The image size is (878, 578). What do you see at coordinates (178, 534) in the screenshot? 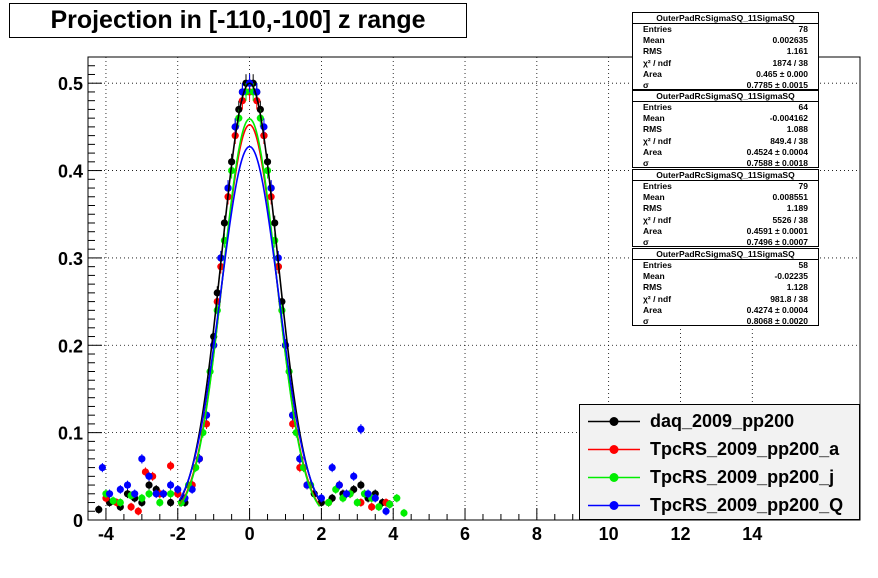
I see `x-tick-label: -2` at bounding box center [178, 534].